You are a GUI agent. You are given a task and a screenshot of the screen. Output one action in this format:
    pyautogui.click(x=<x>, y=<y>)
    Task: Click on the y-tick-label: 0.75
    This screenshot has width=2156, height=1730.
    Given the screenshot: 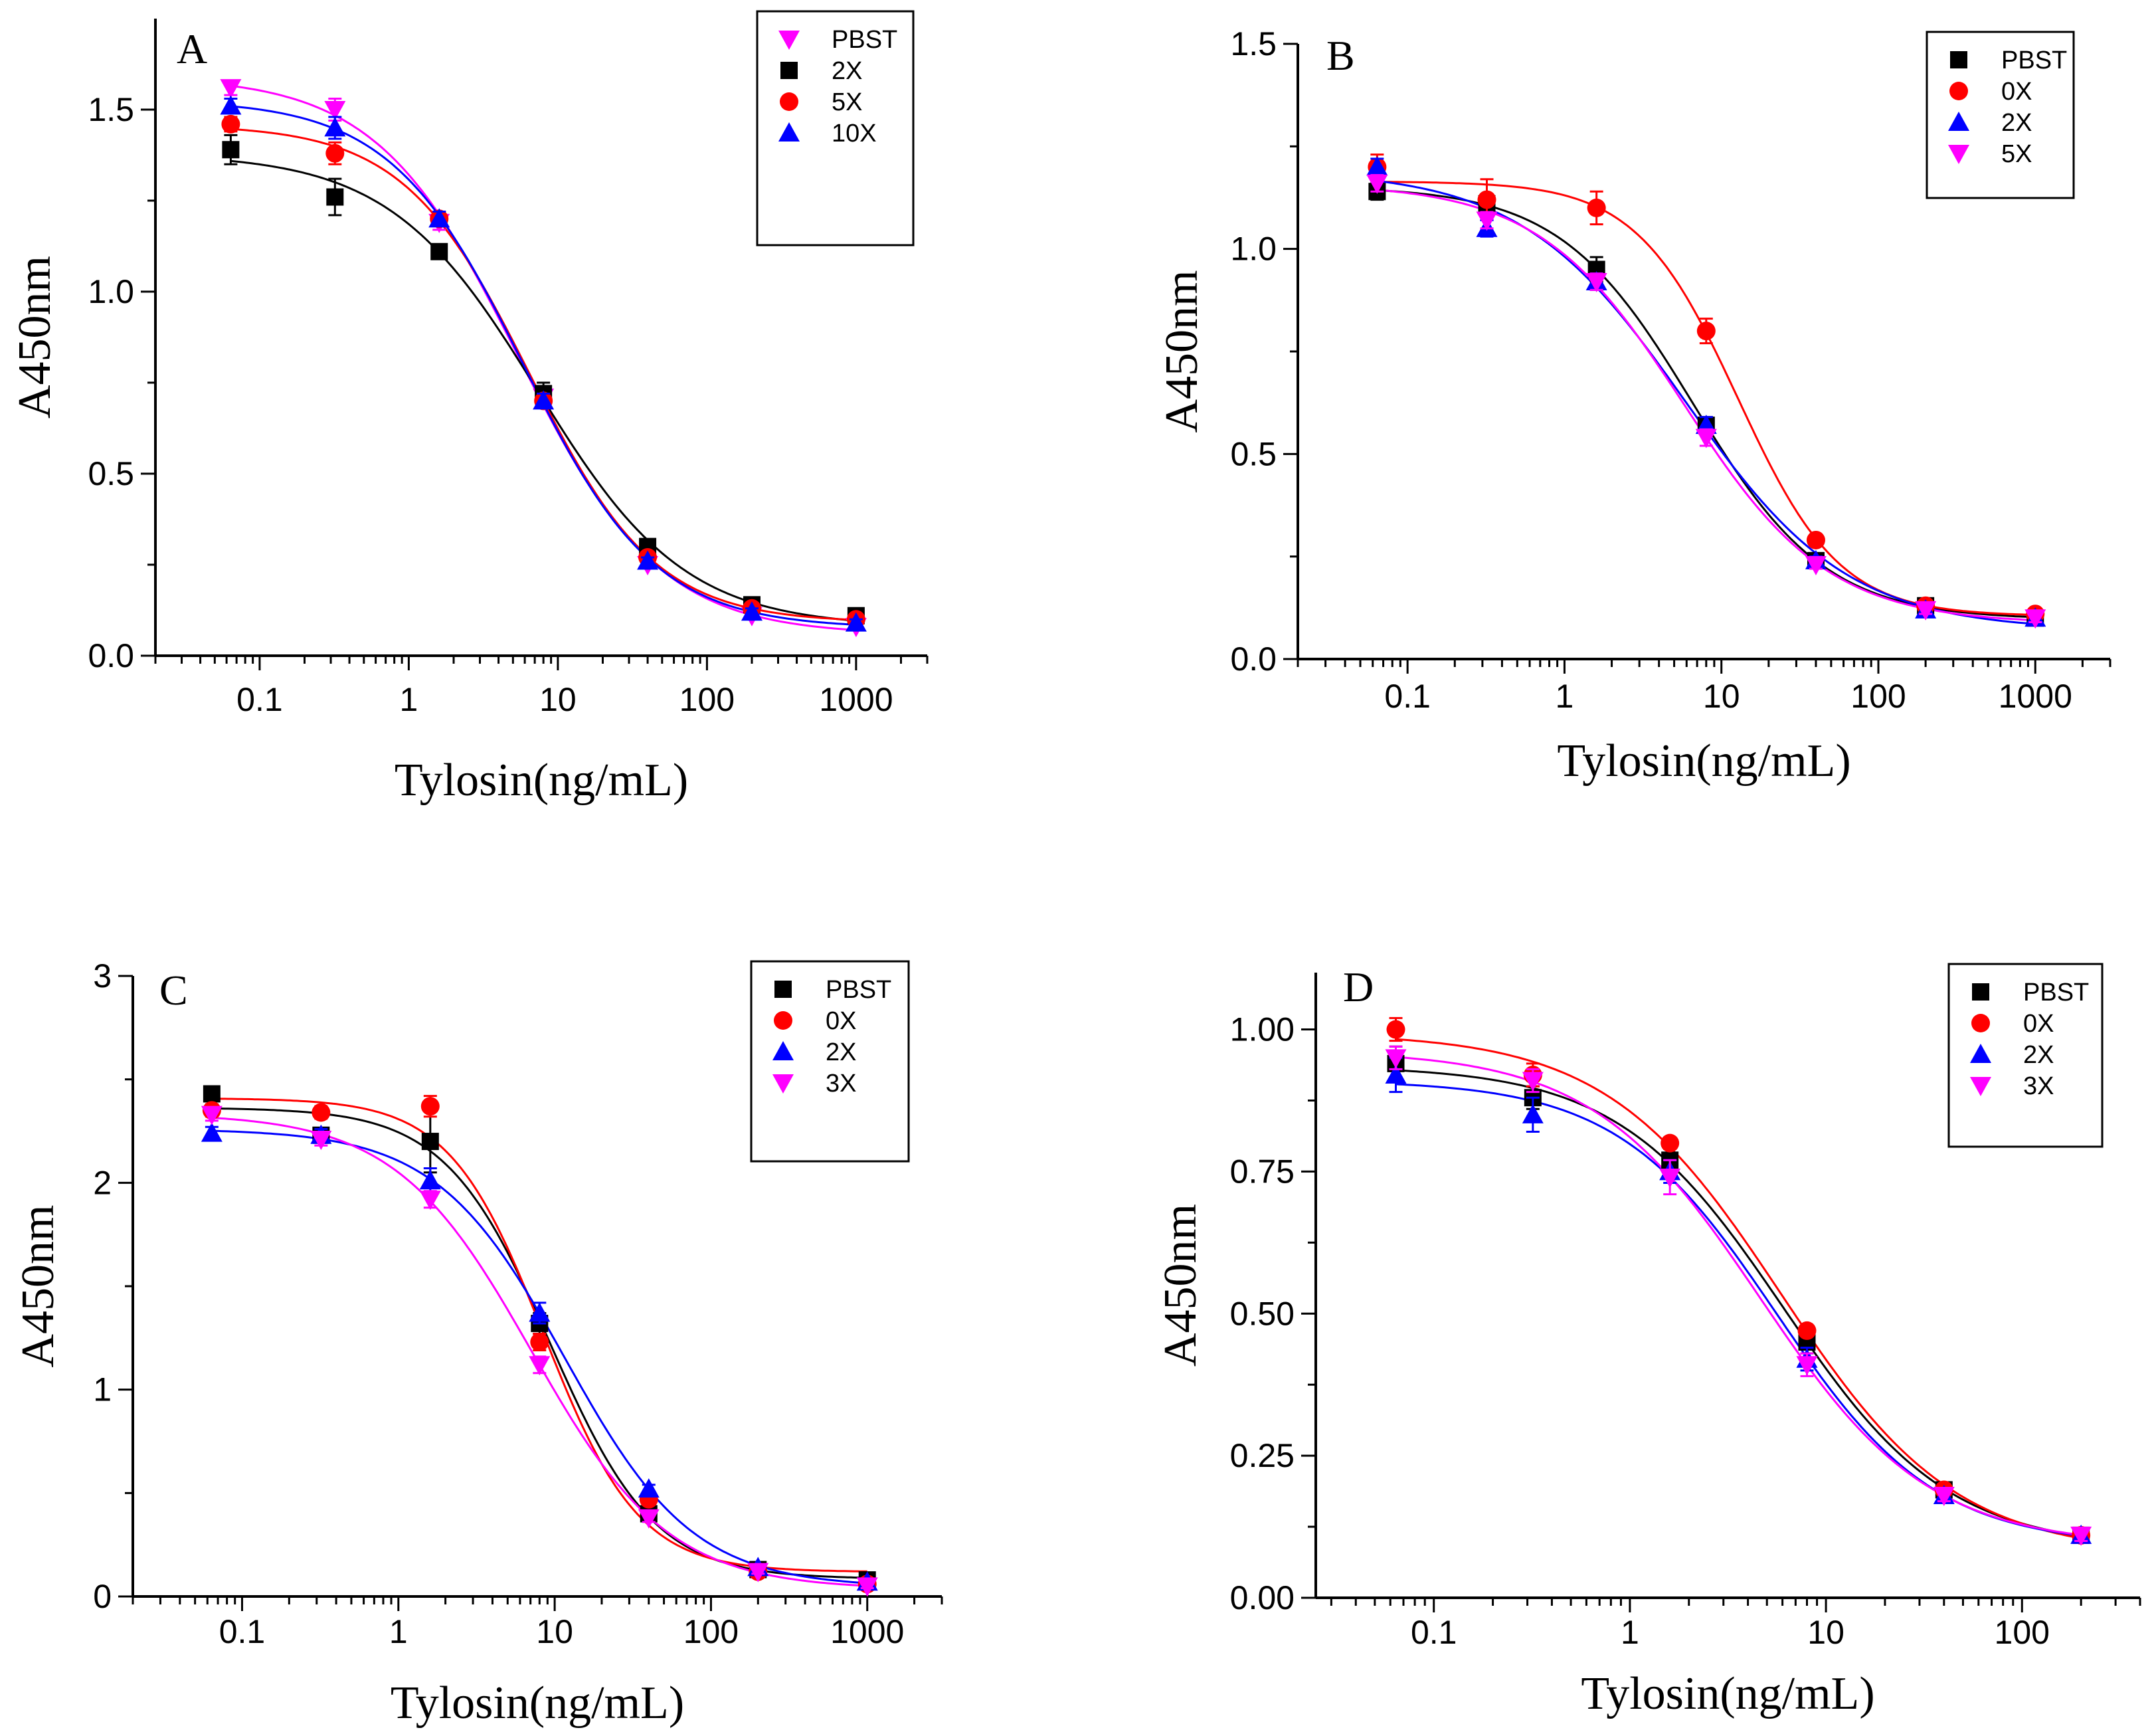 What is the action you would take?
    pyautogui.click(x=1262, y=1171)
    